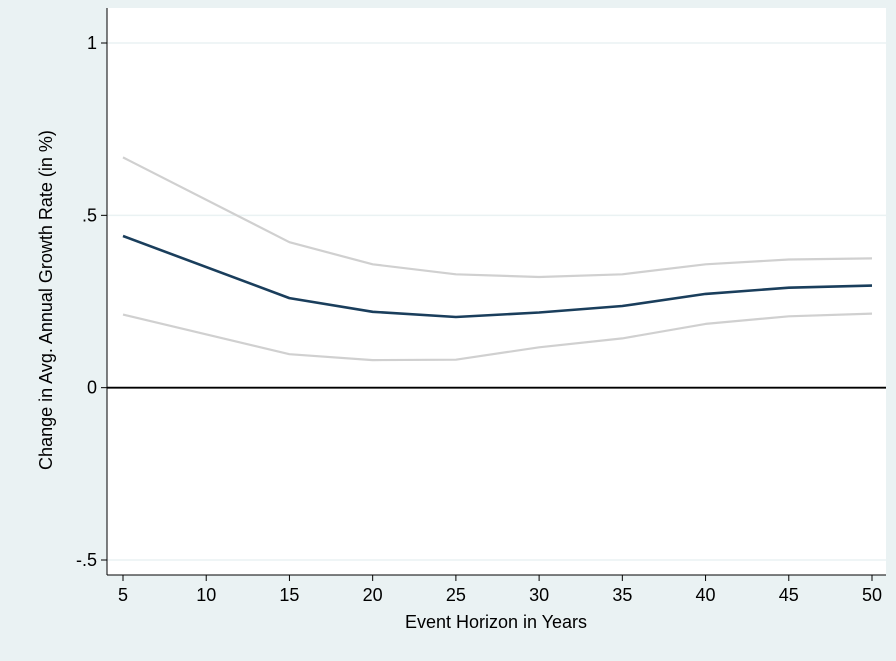  What do you see at coordinates (123, 595) in the screenshot?
I see `x-tick-label: 5` at bounding box center [123, 595].